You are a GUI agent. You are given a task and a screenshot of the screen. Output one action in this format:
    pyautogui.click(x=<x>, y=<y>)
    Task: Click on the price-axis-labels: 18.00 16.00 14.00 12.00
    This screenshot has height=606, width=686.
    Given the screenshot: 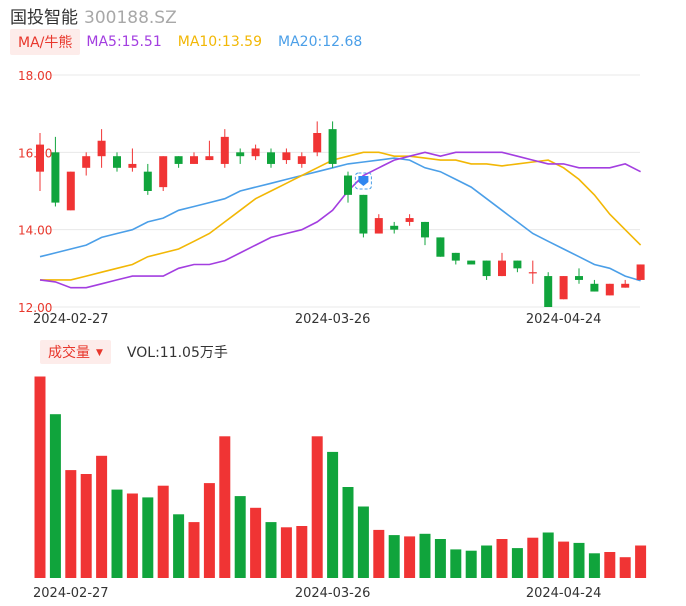 What is the action you would take?
    pyautogui.click(x=35, y=192)
    